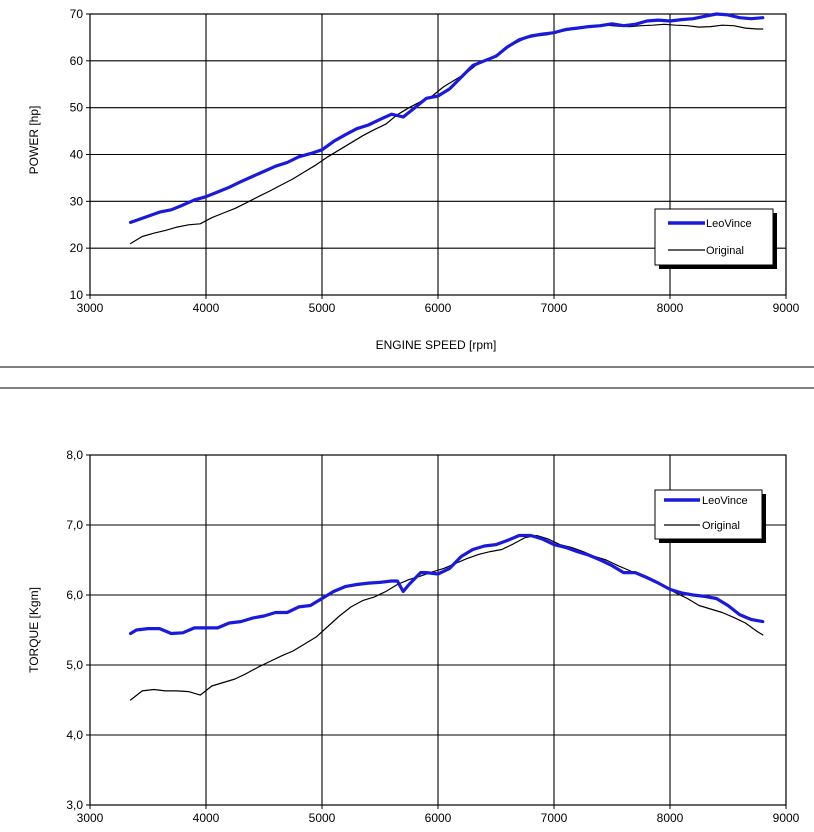 Image resolution: width=814 pixels, height=832 pixels. Describe the element at coordinates (438, 308) in the screenshot. I see `power-x-tick-label: 6000` at that location.